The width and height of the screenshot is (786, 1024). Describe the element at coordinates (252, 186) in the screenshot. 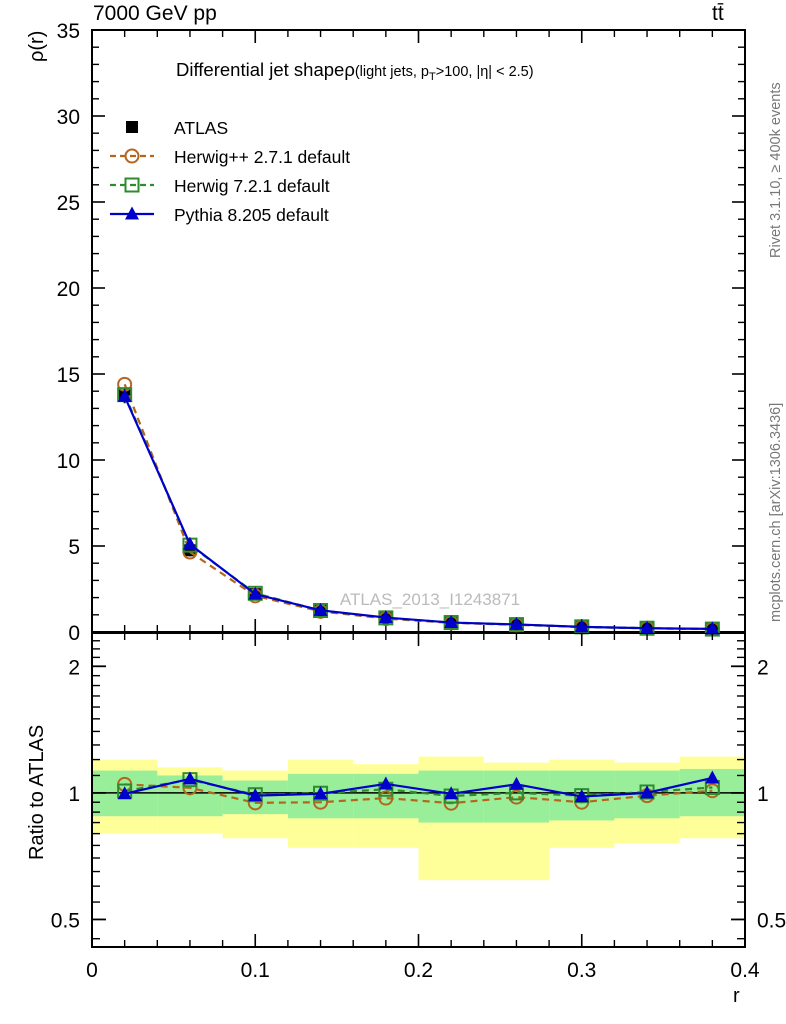

I see `legend-label: Herwig 7.2.1 default` at that location.